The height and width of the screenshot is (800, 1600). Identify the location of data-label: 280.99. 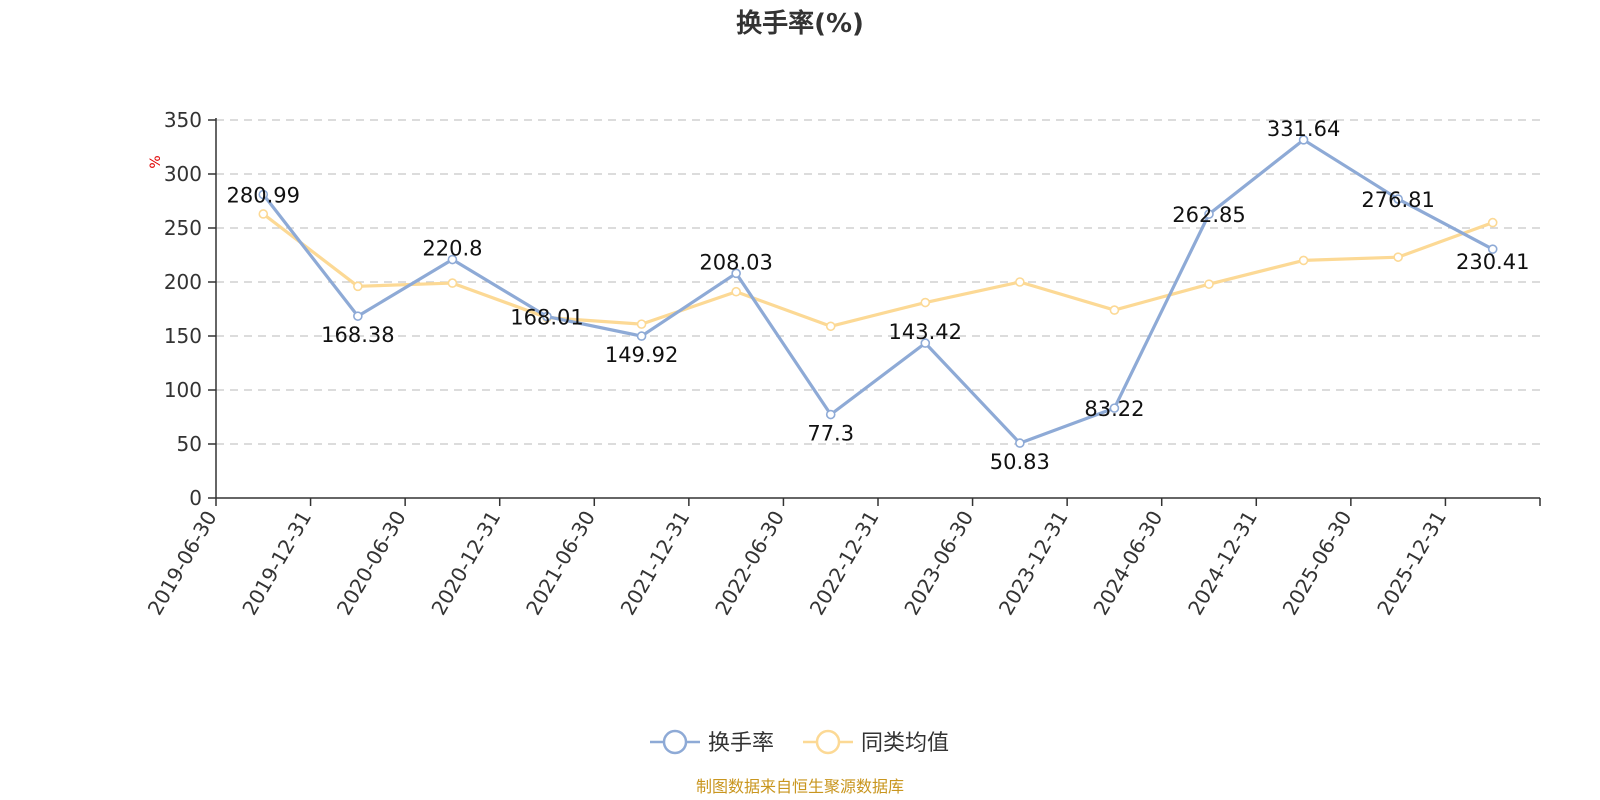
(263, 196).